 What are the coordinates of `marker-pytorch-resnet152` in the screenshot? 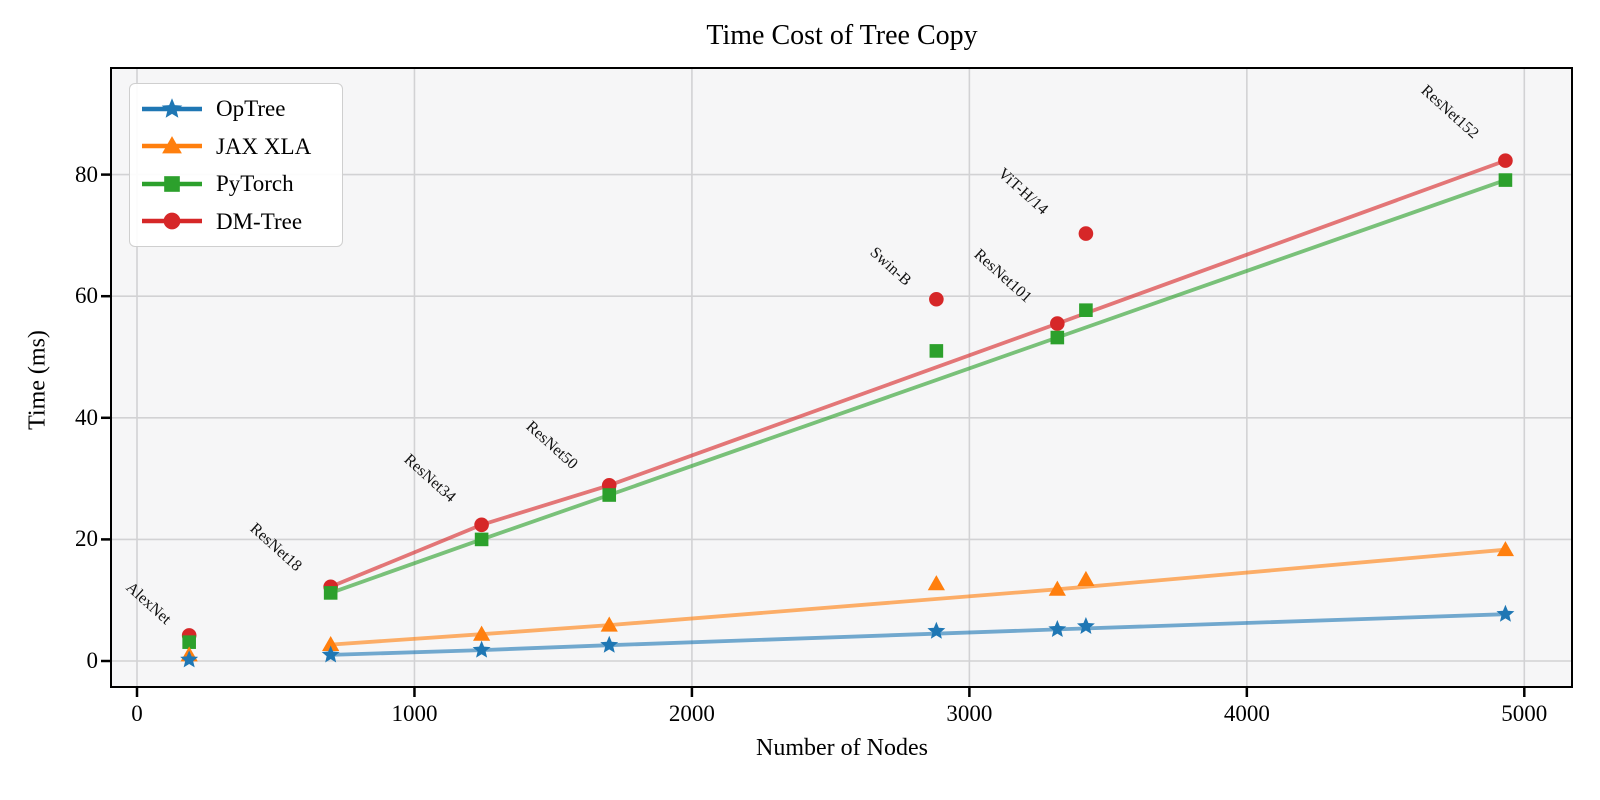 It's located at (1505, 179).